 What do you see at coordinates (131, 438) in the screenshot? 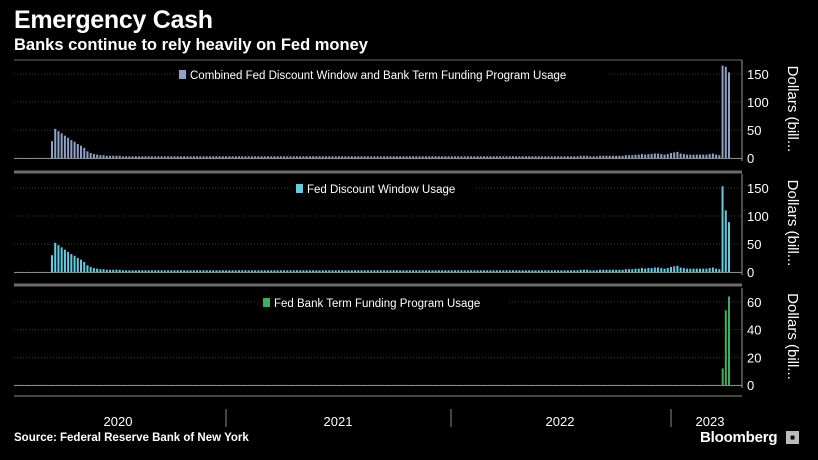
I see `source-note: Source: Federal Reserve Bank of New York` at bounding box center [131, 438].